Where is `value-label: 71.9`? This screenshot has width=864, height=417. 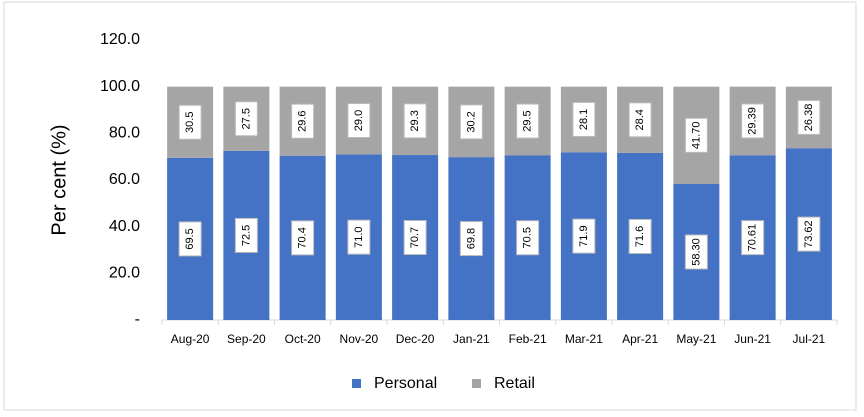 value-label: 71.9 is located at coordinates (584, 235).